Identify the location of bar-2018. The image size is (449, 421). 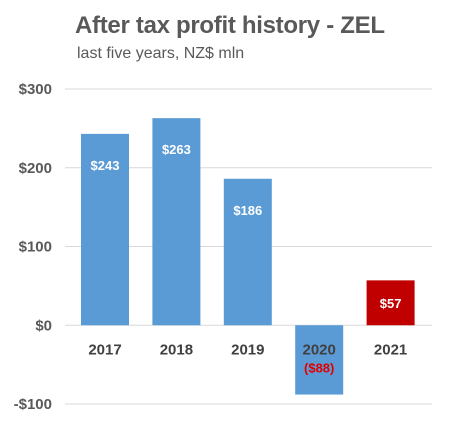
(176, 222).